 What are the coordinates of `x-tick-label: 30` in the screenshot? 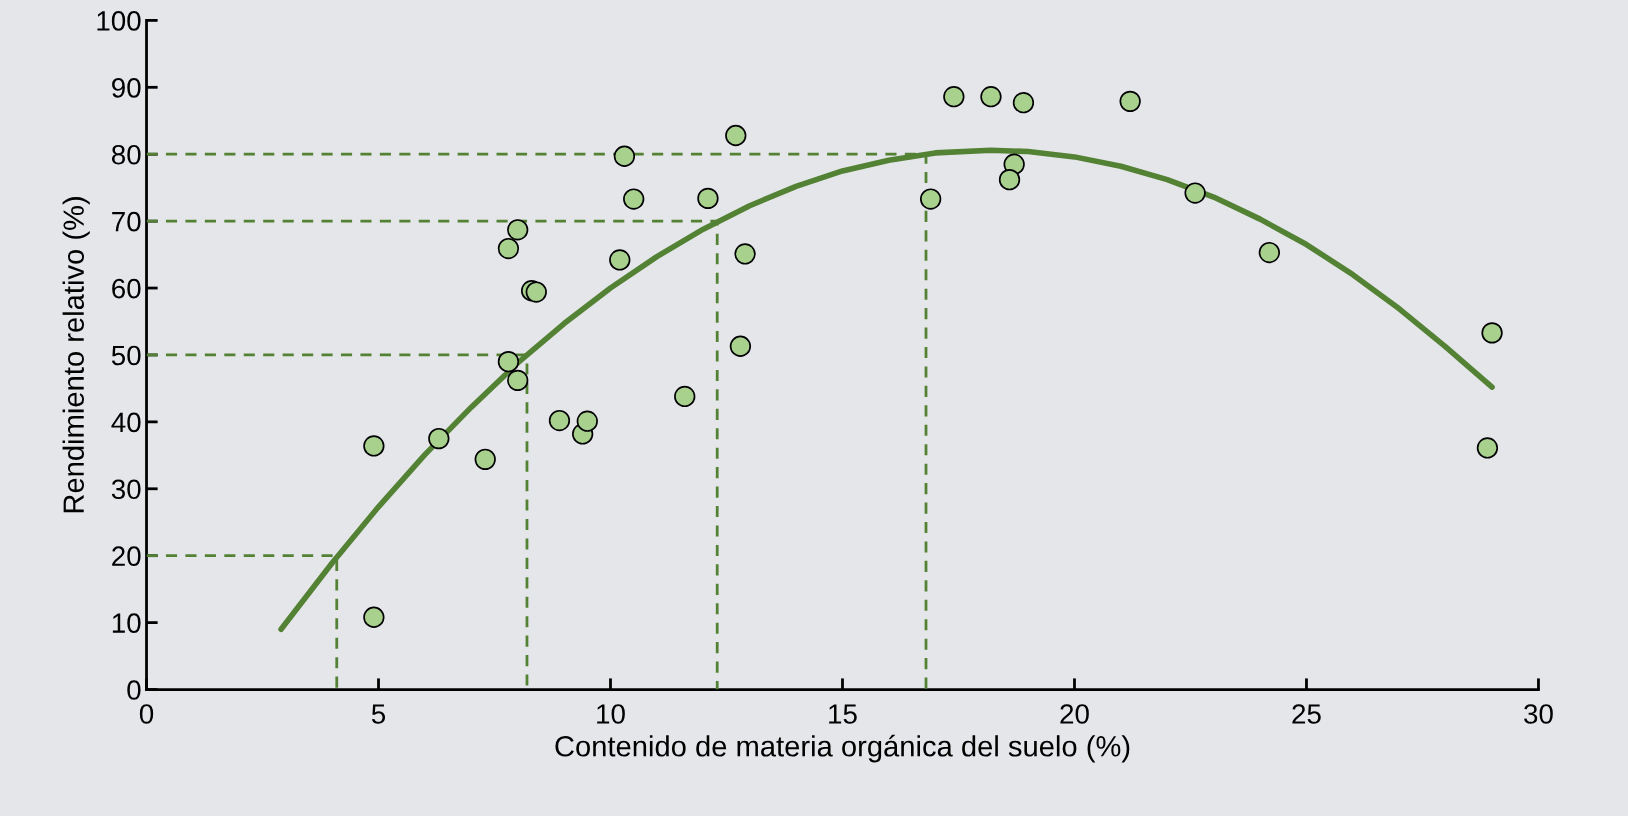 It's located at (1538, 714).